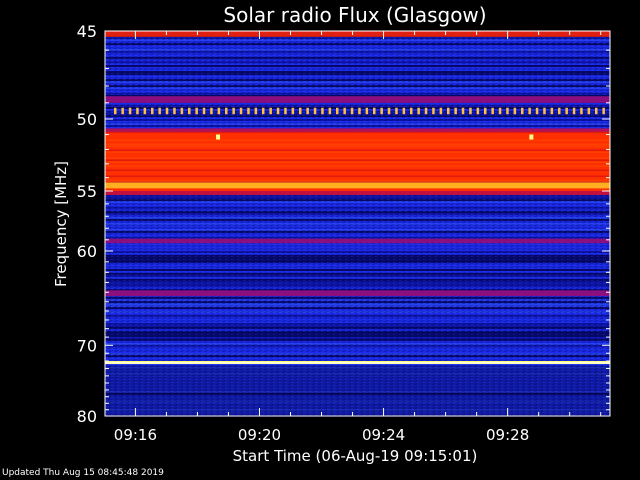 This screenshot has width=640, height=480. What do you see at coordinates (87, 345) in the screenshot?
I see `y-tick-label: 70` at bounding box center [87, 345].